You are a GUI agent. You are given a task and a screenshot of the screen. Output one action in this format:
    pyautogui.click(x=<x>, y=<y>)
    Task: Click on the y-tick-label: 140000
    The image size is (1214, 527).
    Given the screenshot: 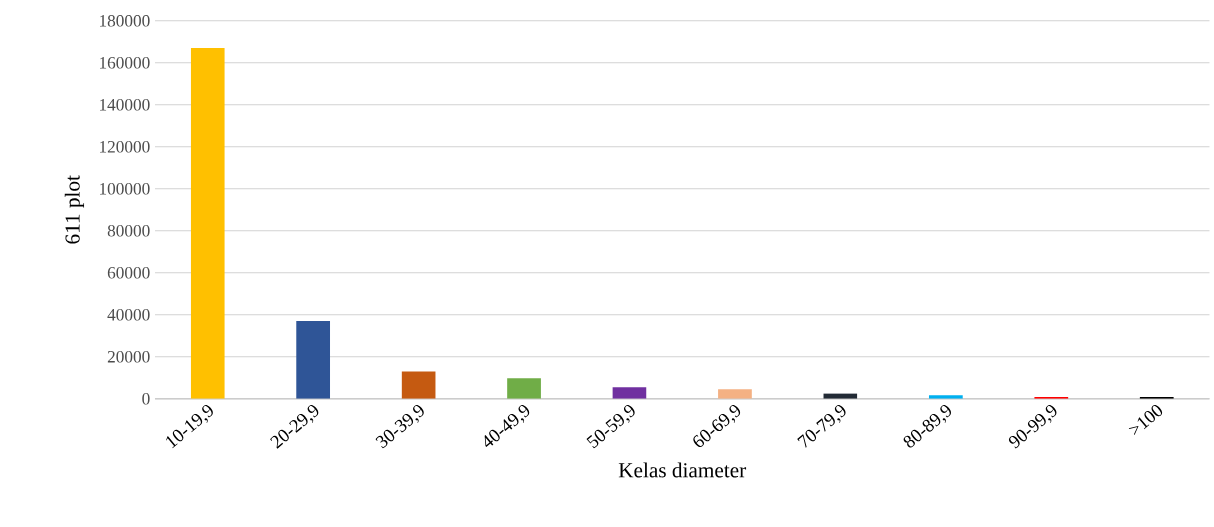 What is the action you would take?
    pyautogui.click(x=125, y=105)
    